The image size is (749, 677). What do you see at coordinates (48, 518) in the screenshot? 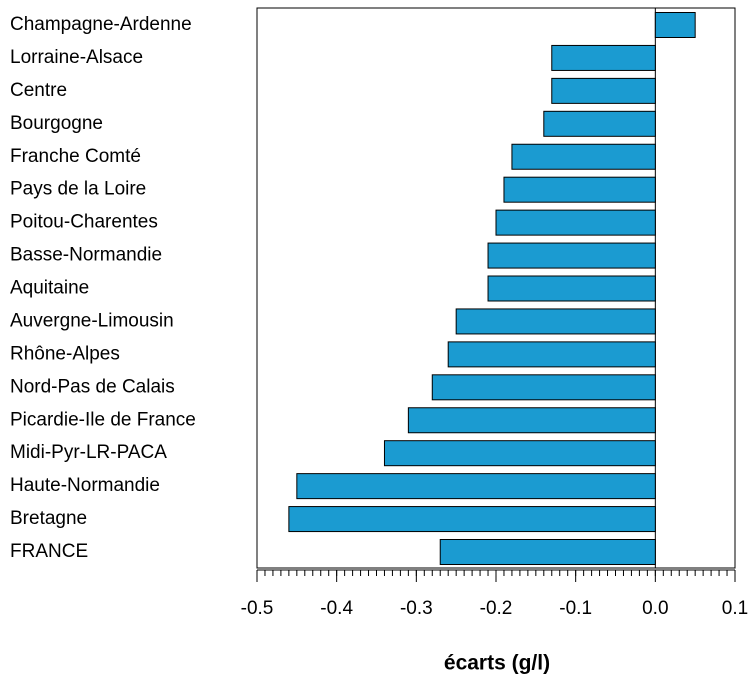
I see `y-tick-label: Bretagne` at bounding box center [48, 518].